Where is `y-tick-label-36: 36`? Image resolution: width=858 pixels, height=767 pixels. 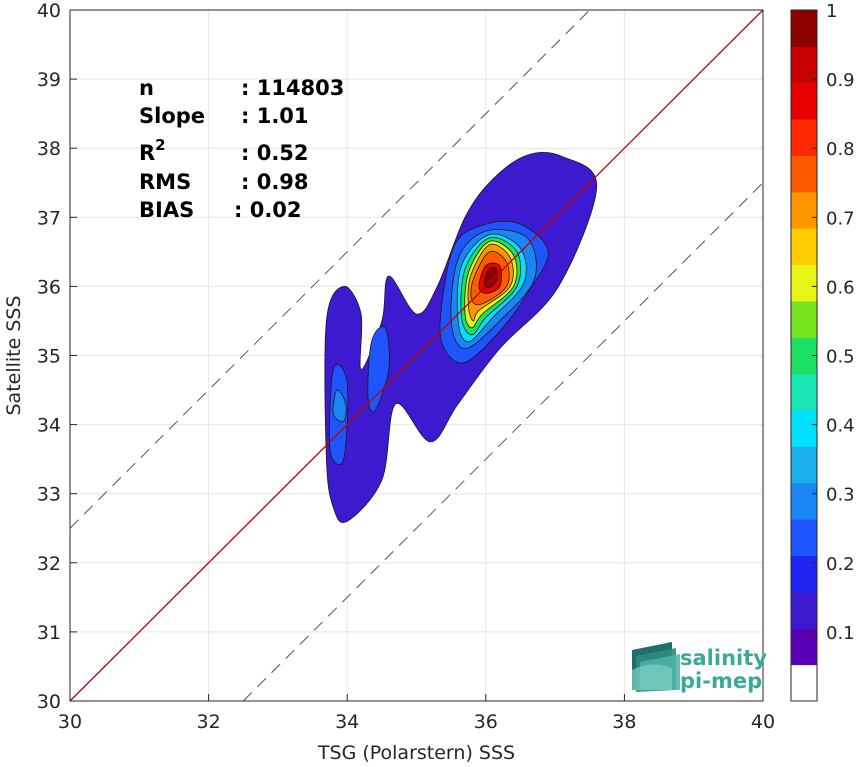 y-tick-label-36: 36 is located at coordinates (49, 287).